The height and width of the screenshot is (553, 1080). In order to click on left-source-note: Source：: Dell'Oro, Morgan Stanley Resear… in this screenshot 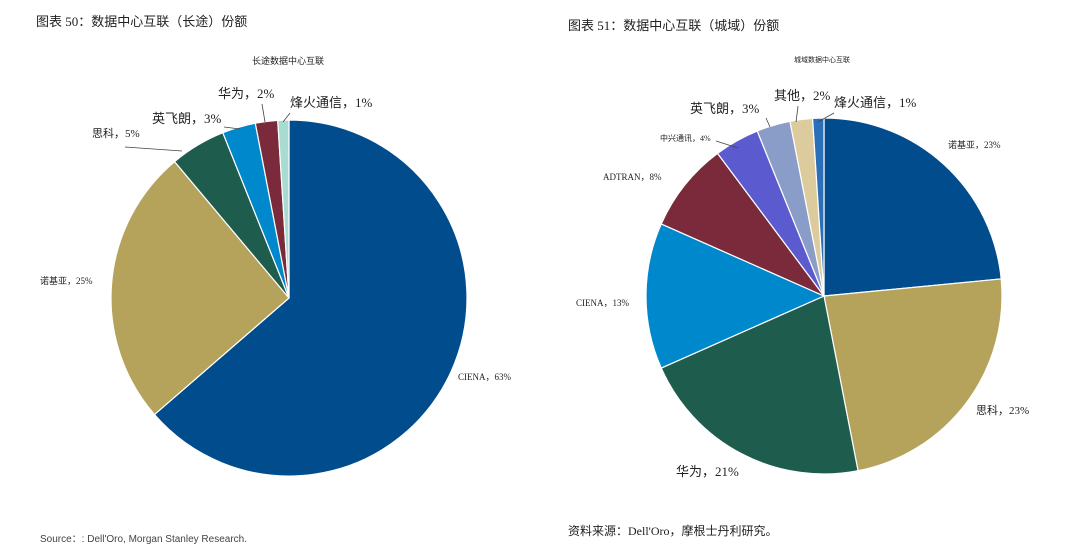, I will do `click(143, 539)`.